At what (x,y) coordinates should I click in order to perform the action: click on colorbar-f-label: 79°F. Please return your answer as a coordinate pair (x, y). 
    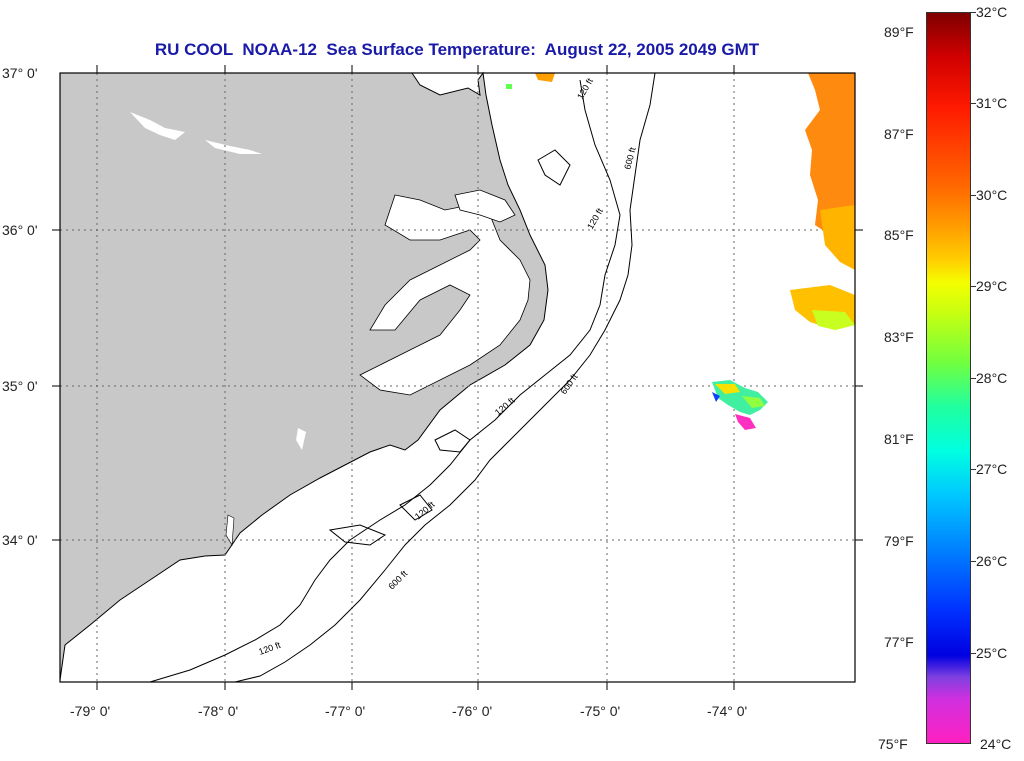
    Looking at the image, I should click on (899, 541).